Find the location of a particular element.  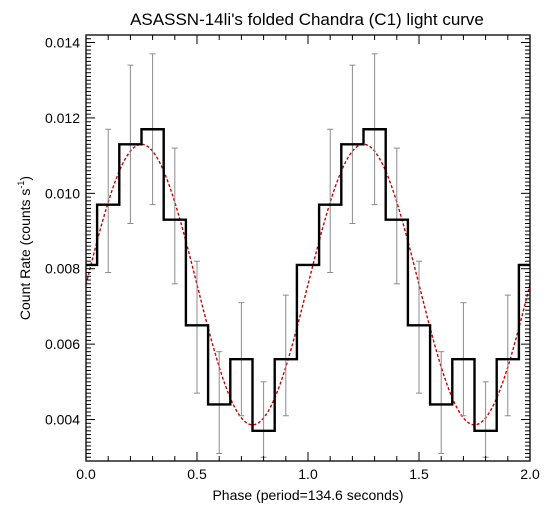

y-tick-label: 0.010 is located at coordinates (62, 193).